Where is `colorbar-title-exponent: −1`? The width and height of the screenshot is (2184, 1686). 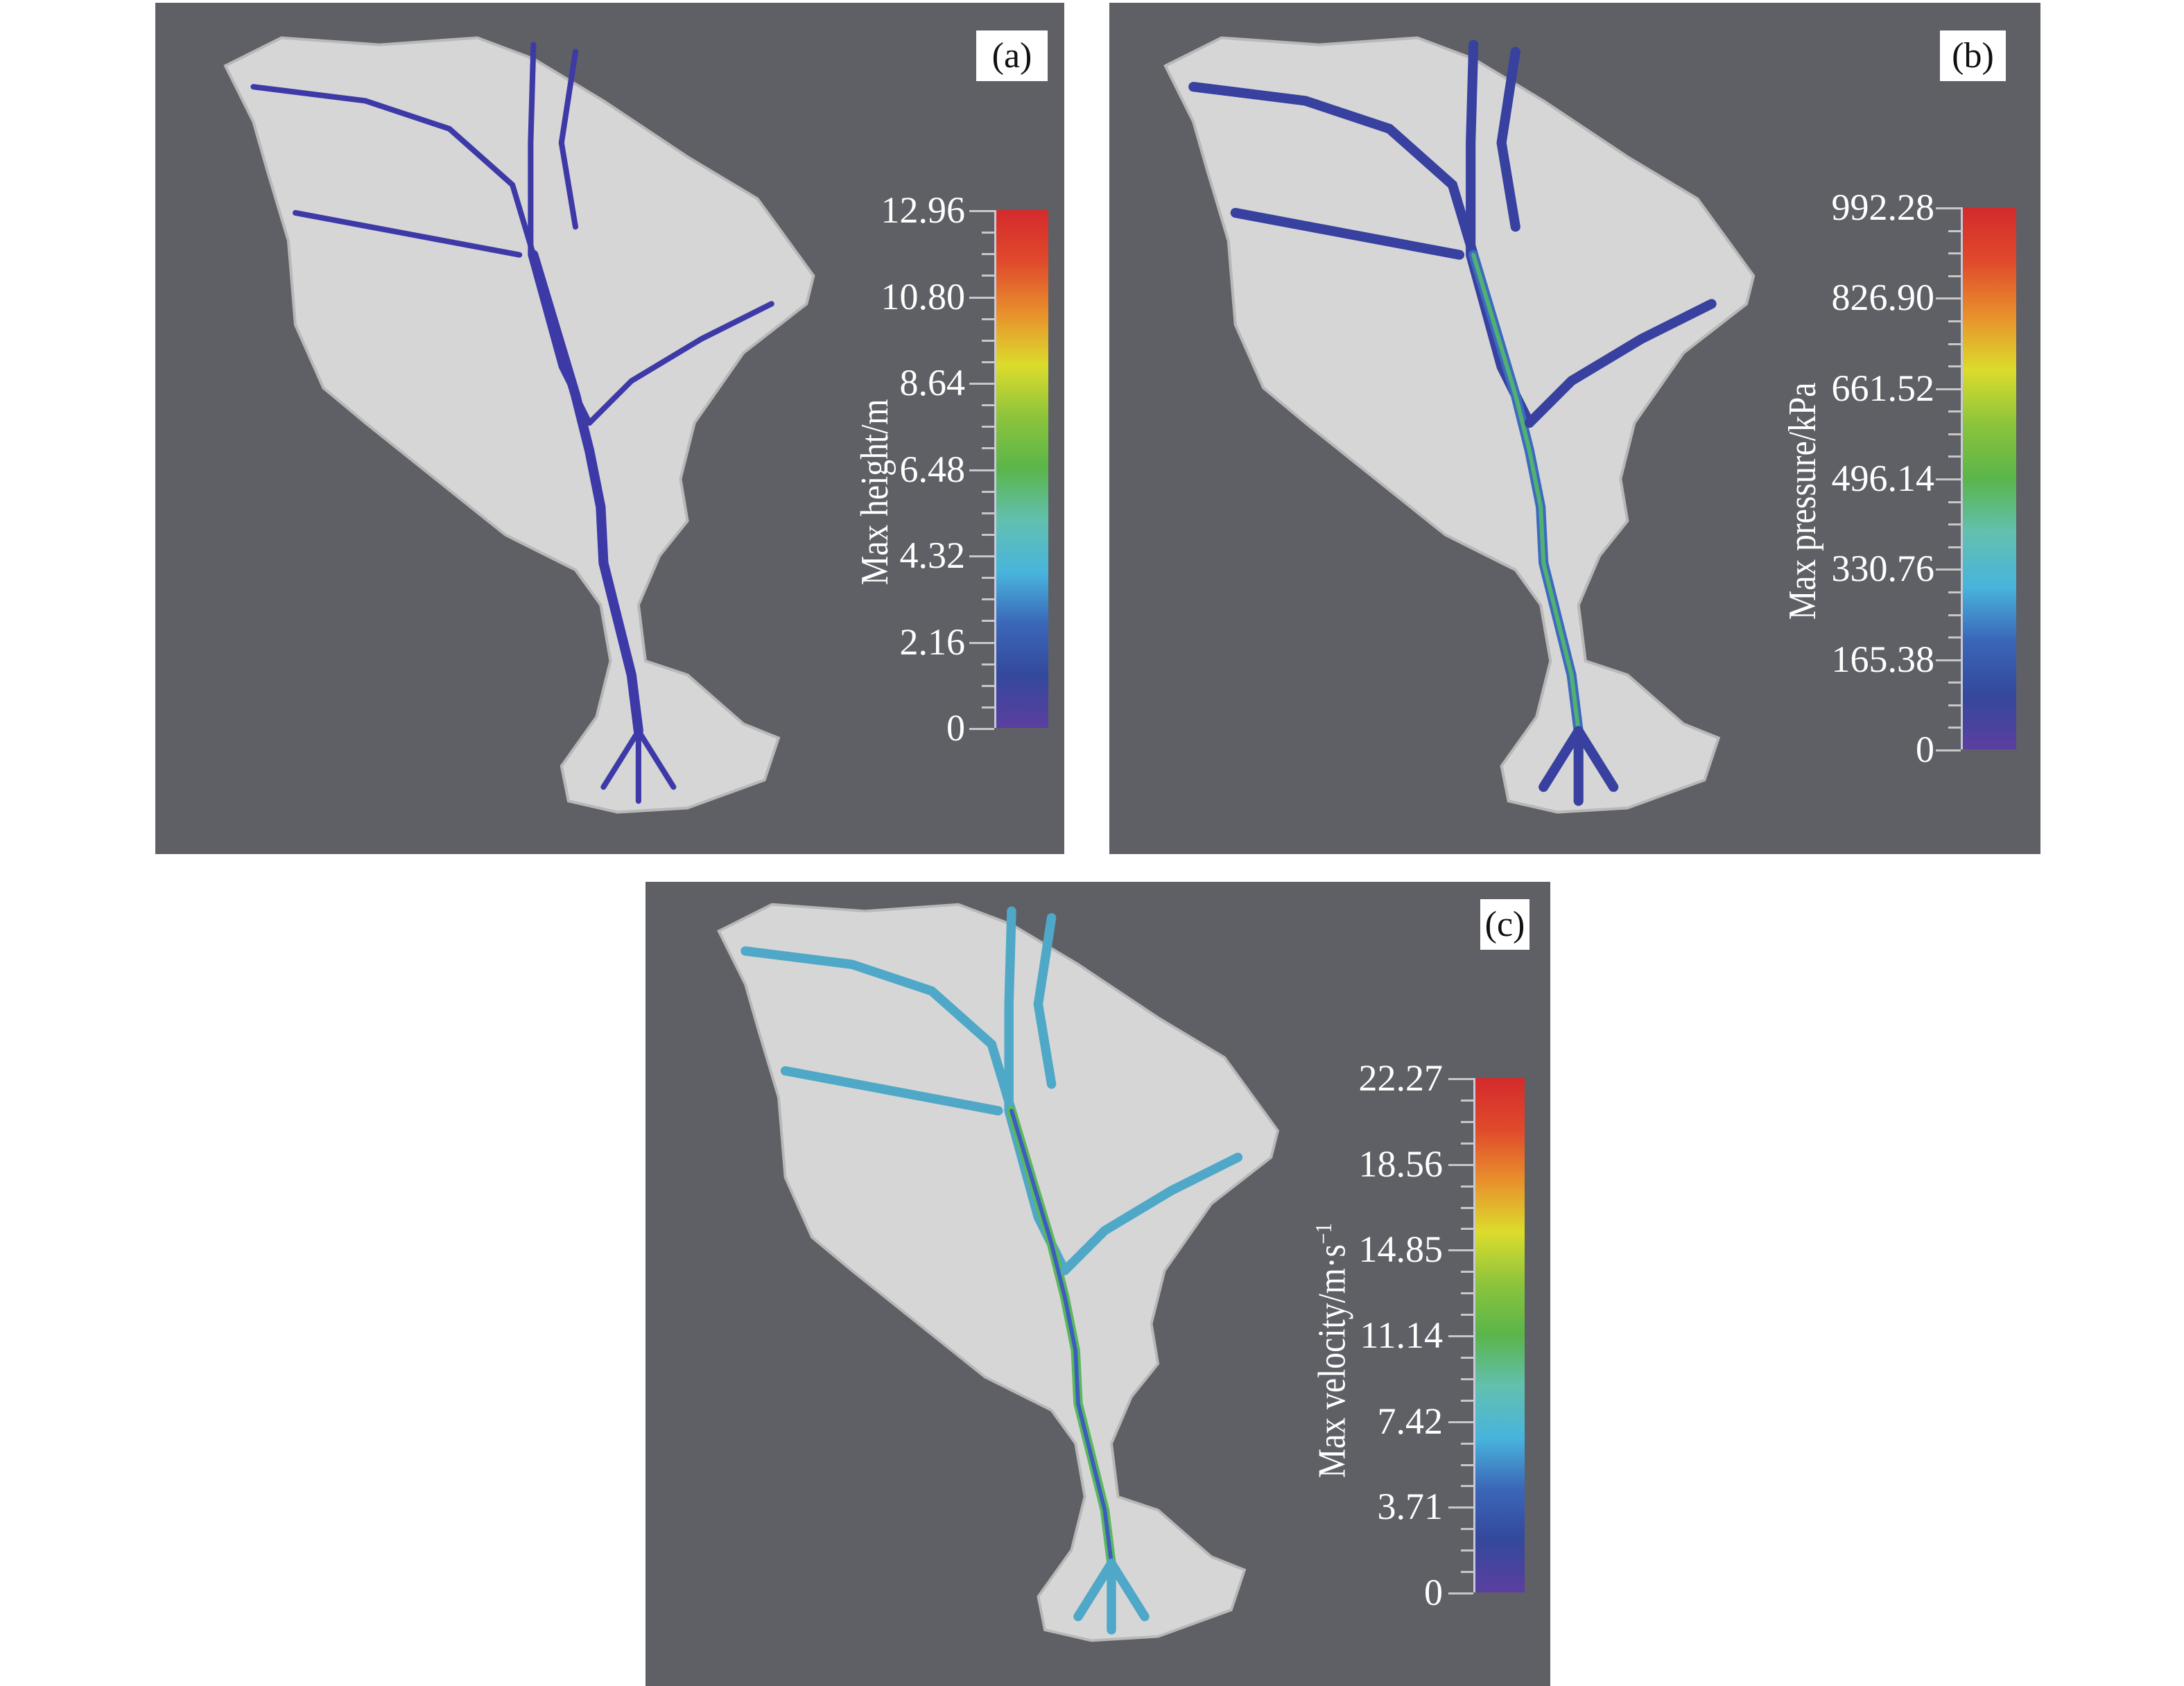 colorbar-title-exponent: −1 is located at coordinates (1324, 1234).